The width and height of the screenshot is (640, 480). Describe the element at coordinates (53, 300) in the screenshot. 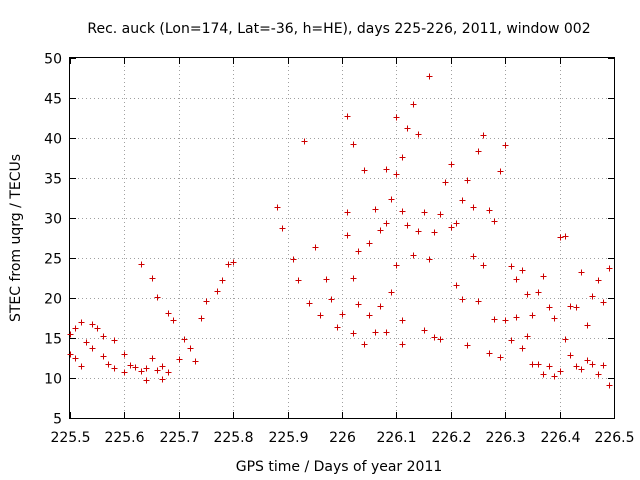

I see `y-tick-label: 20` at that location.